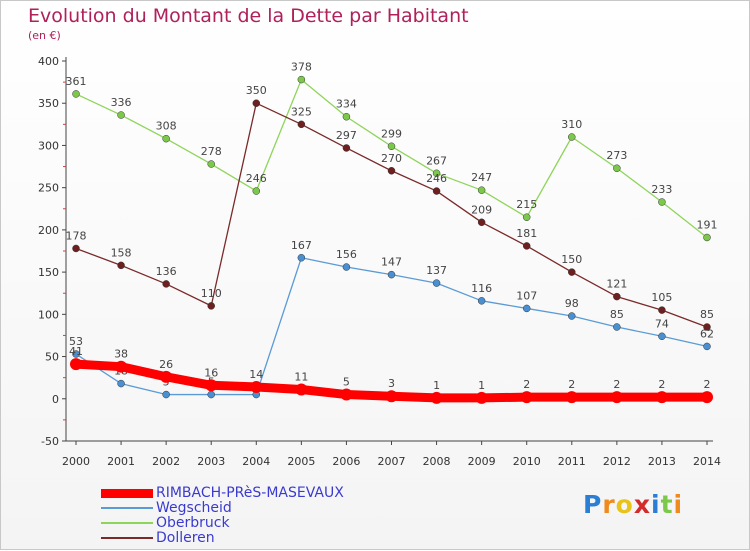 The width and height of the screenshot is (750, 551). I want to click on data-label: 5, so click(346, 382).